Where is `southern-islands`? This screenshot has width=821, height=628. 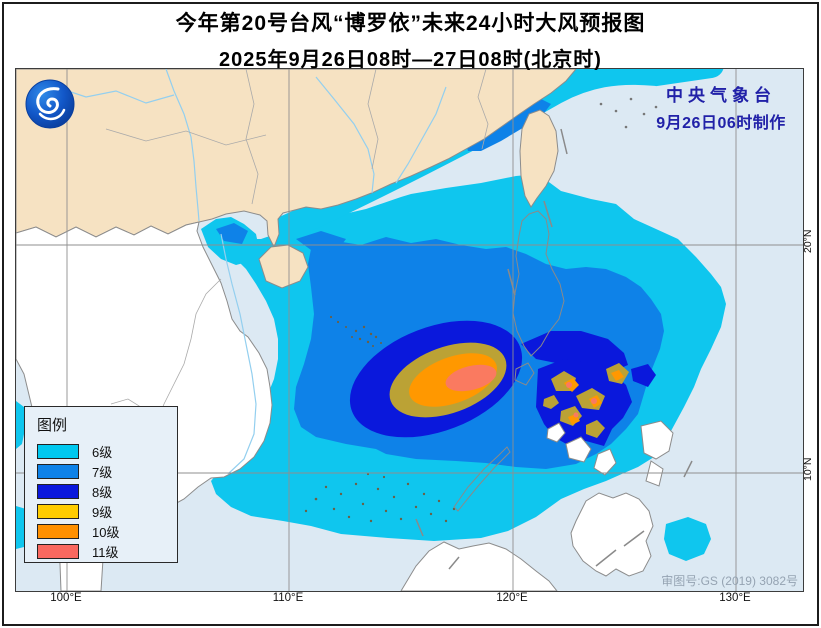
southern-islands is located at coordinates (537, 505).